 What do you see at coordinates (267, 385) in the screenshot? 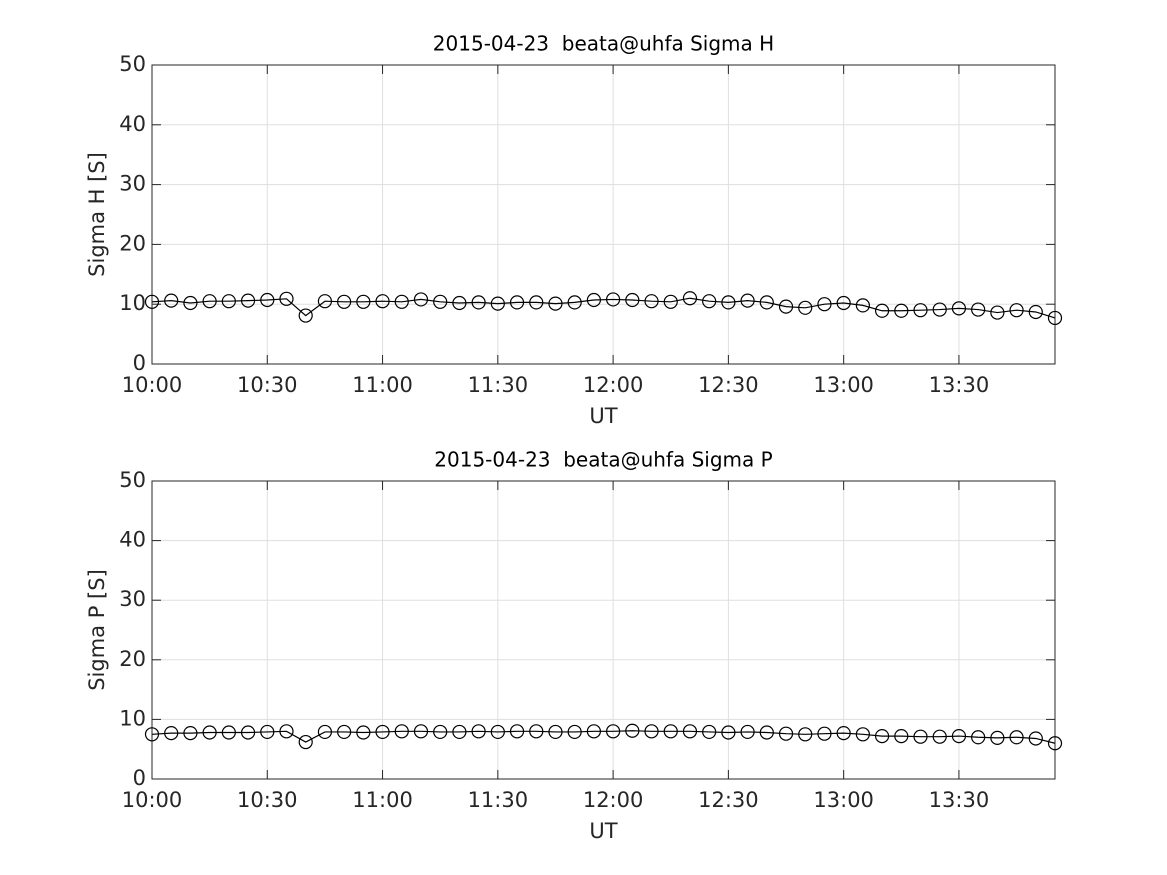
I see `x-tick-label: 10:30` at bounding box center [267, 385].